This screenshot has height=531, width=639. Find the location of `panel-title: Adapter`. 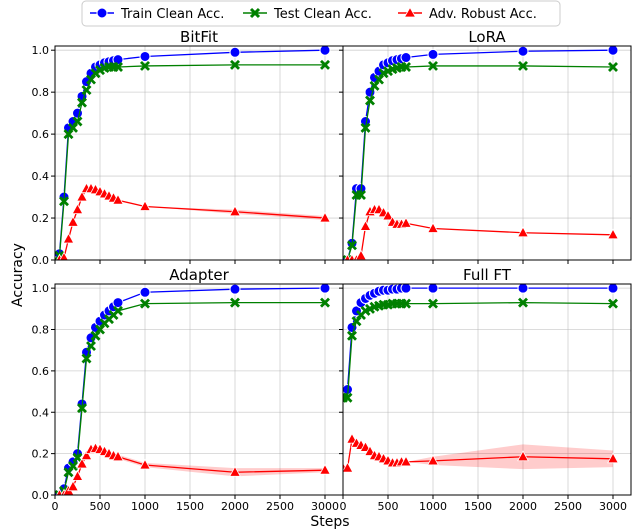

panel-title: Adapter is located at coordinates (199, 275).